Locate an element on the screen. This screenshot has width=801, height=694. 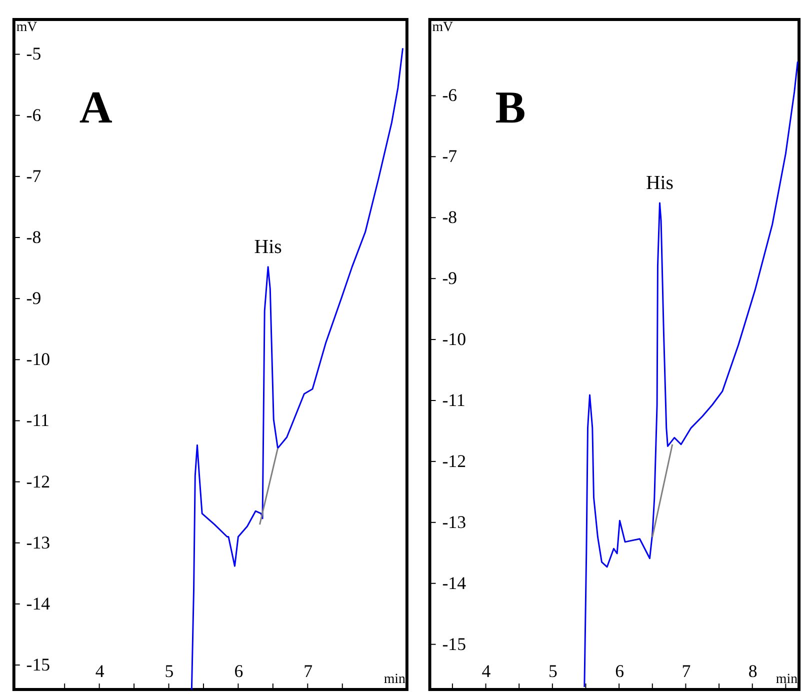
text: B is located at coordinates (510, 107).